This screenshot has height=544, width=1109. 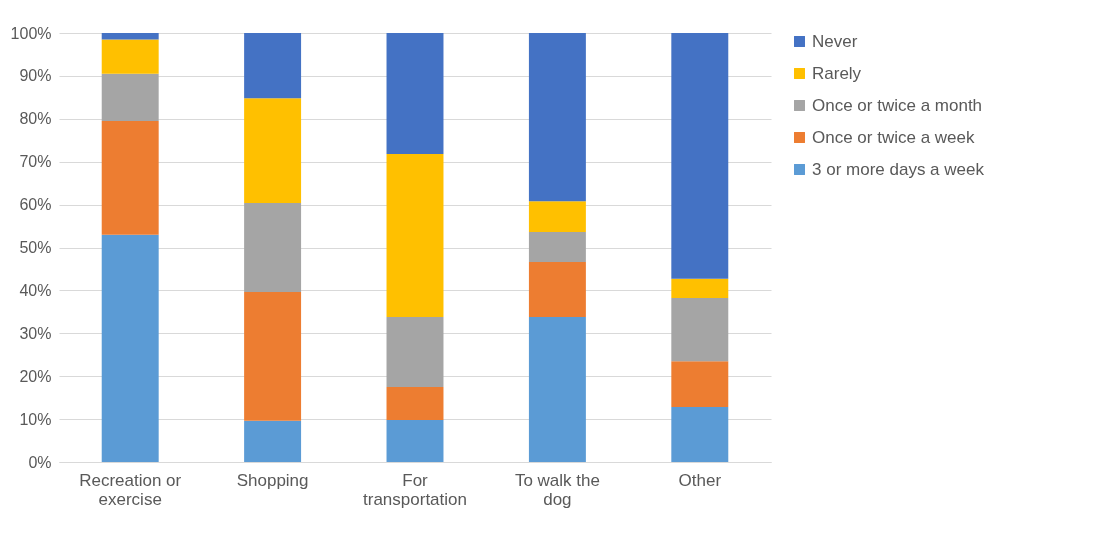 I want to click on y-tick-label: 20%, so click(x=35, y=376).